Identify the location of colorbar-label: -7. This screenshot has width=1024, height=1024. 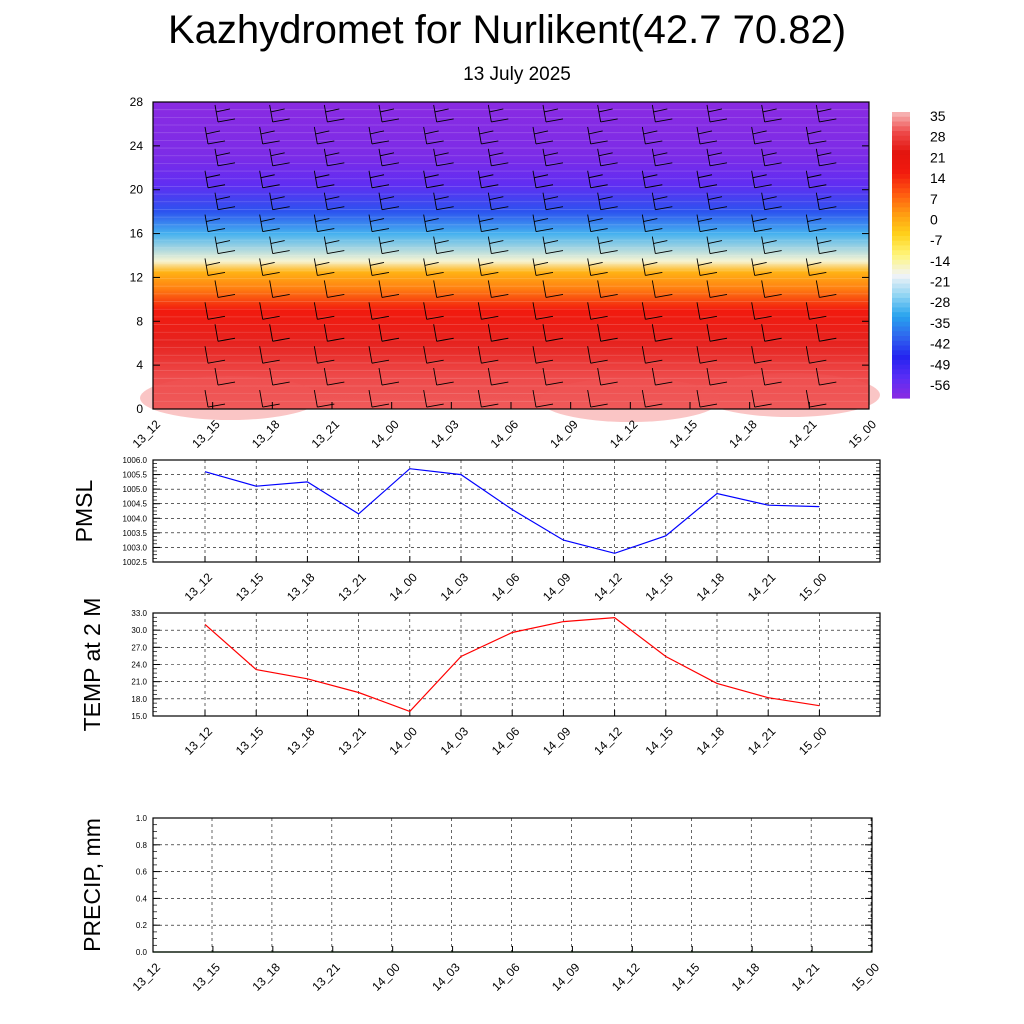
(936, 240).